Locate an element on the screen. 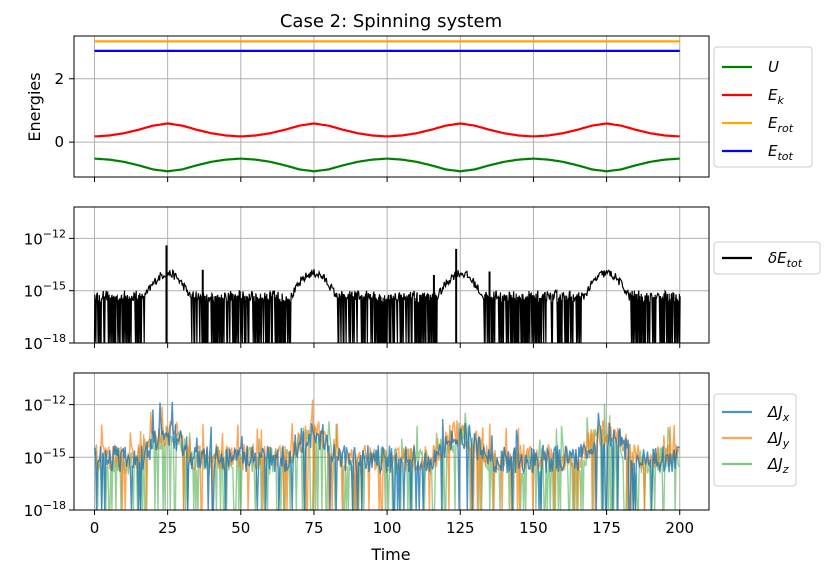 This screenshot has width=831, height=577. x-tick-label: 75 is located at coordinates (313, 528).